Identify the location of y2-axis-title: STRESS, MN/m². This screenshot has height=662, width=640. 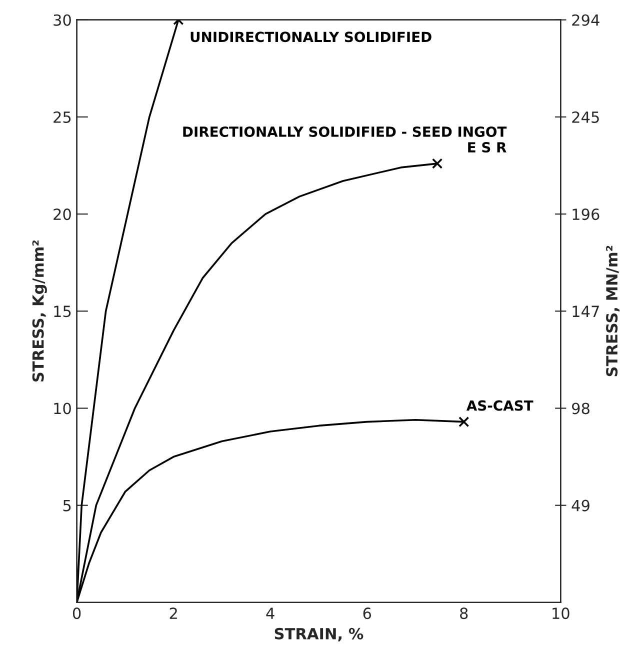
(613, 311).